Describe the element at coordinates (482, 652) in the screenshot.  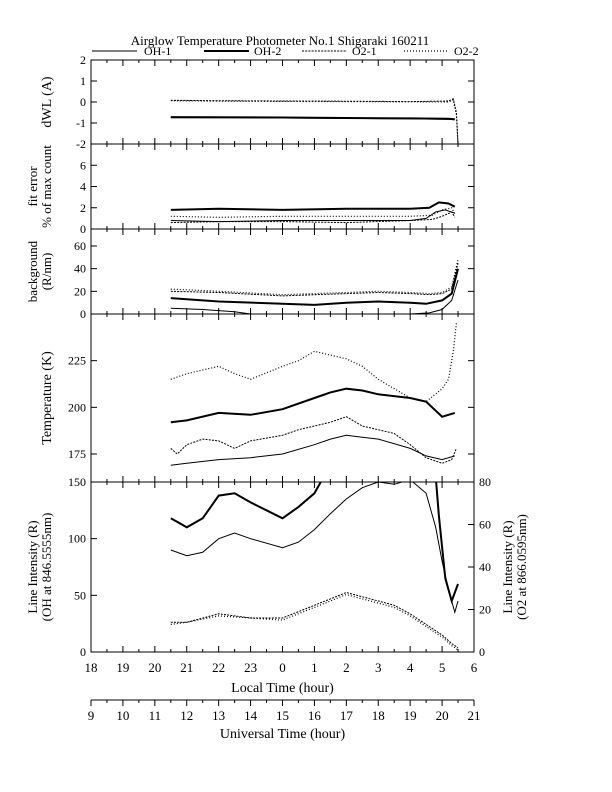
I see `y2-tick-label: 0` at that location.